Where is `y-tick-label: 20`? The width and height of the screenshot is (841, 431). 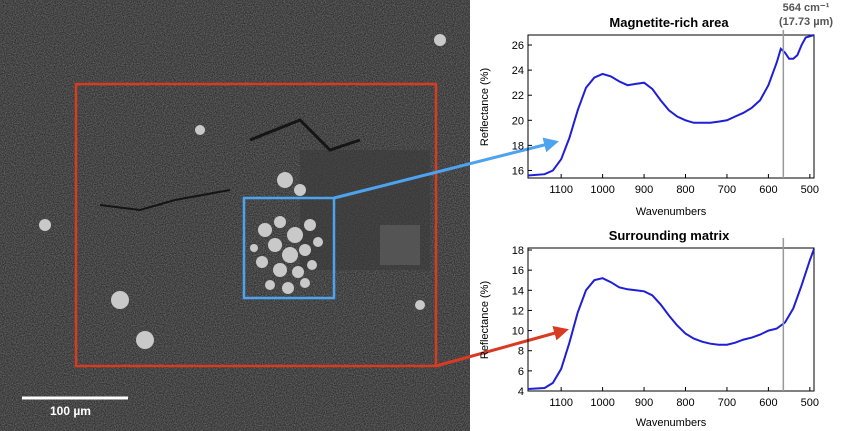
y-tick-label: 20 is located at coordinates (518, 121).